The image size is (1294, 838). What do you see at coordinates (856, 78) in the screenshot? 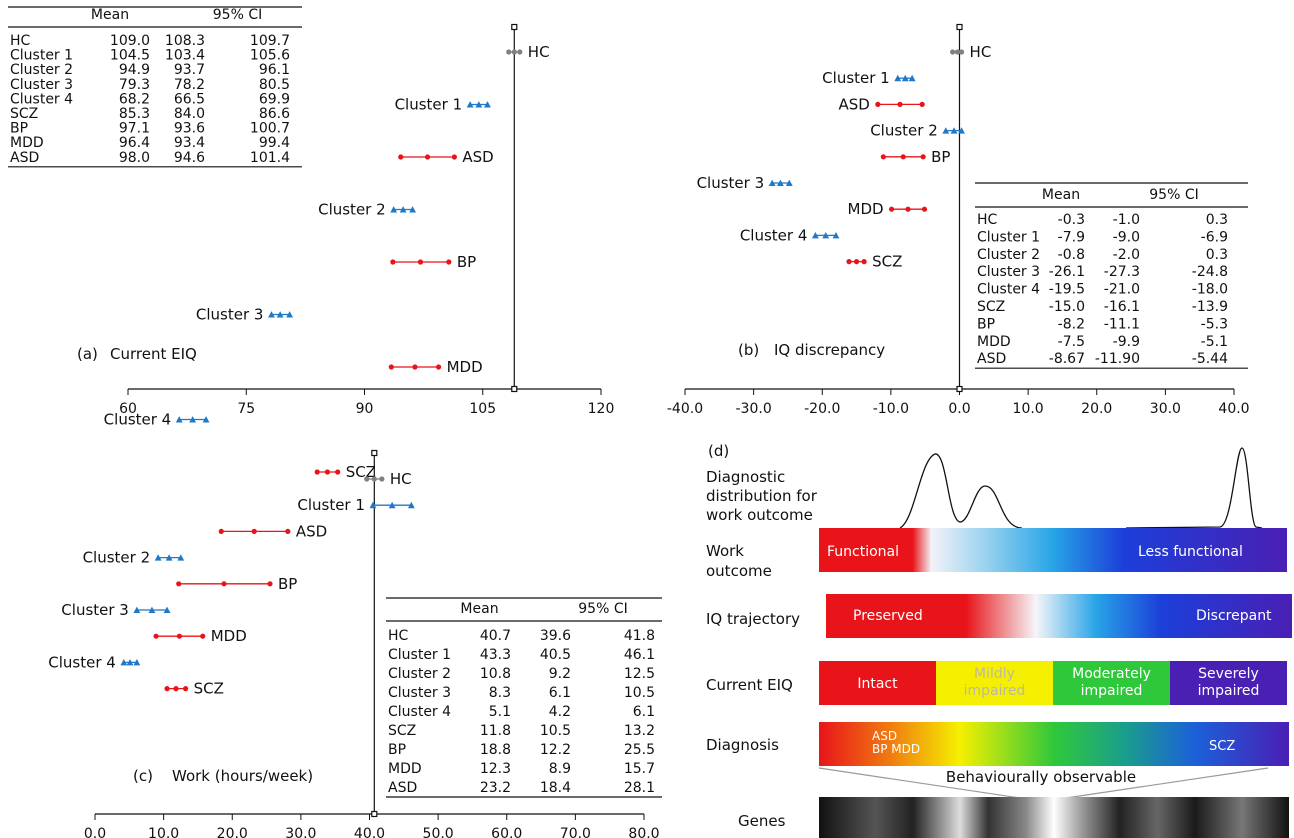
I see `row-label: Cluster 1` at bounding box center [856, 78].